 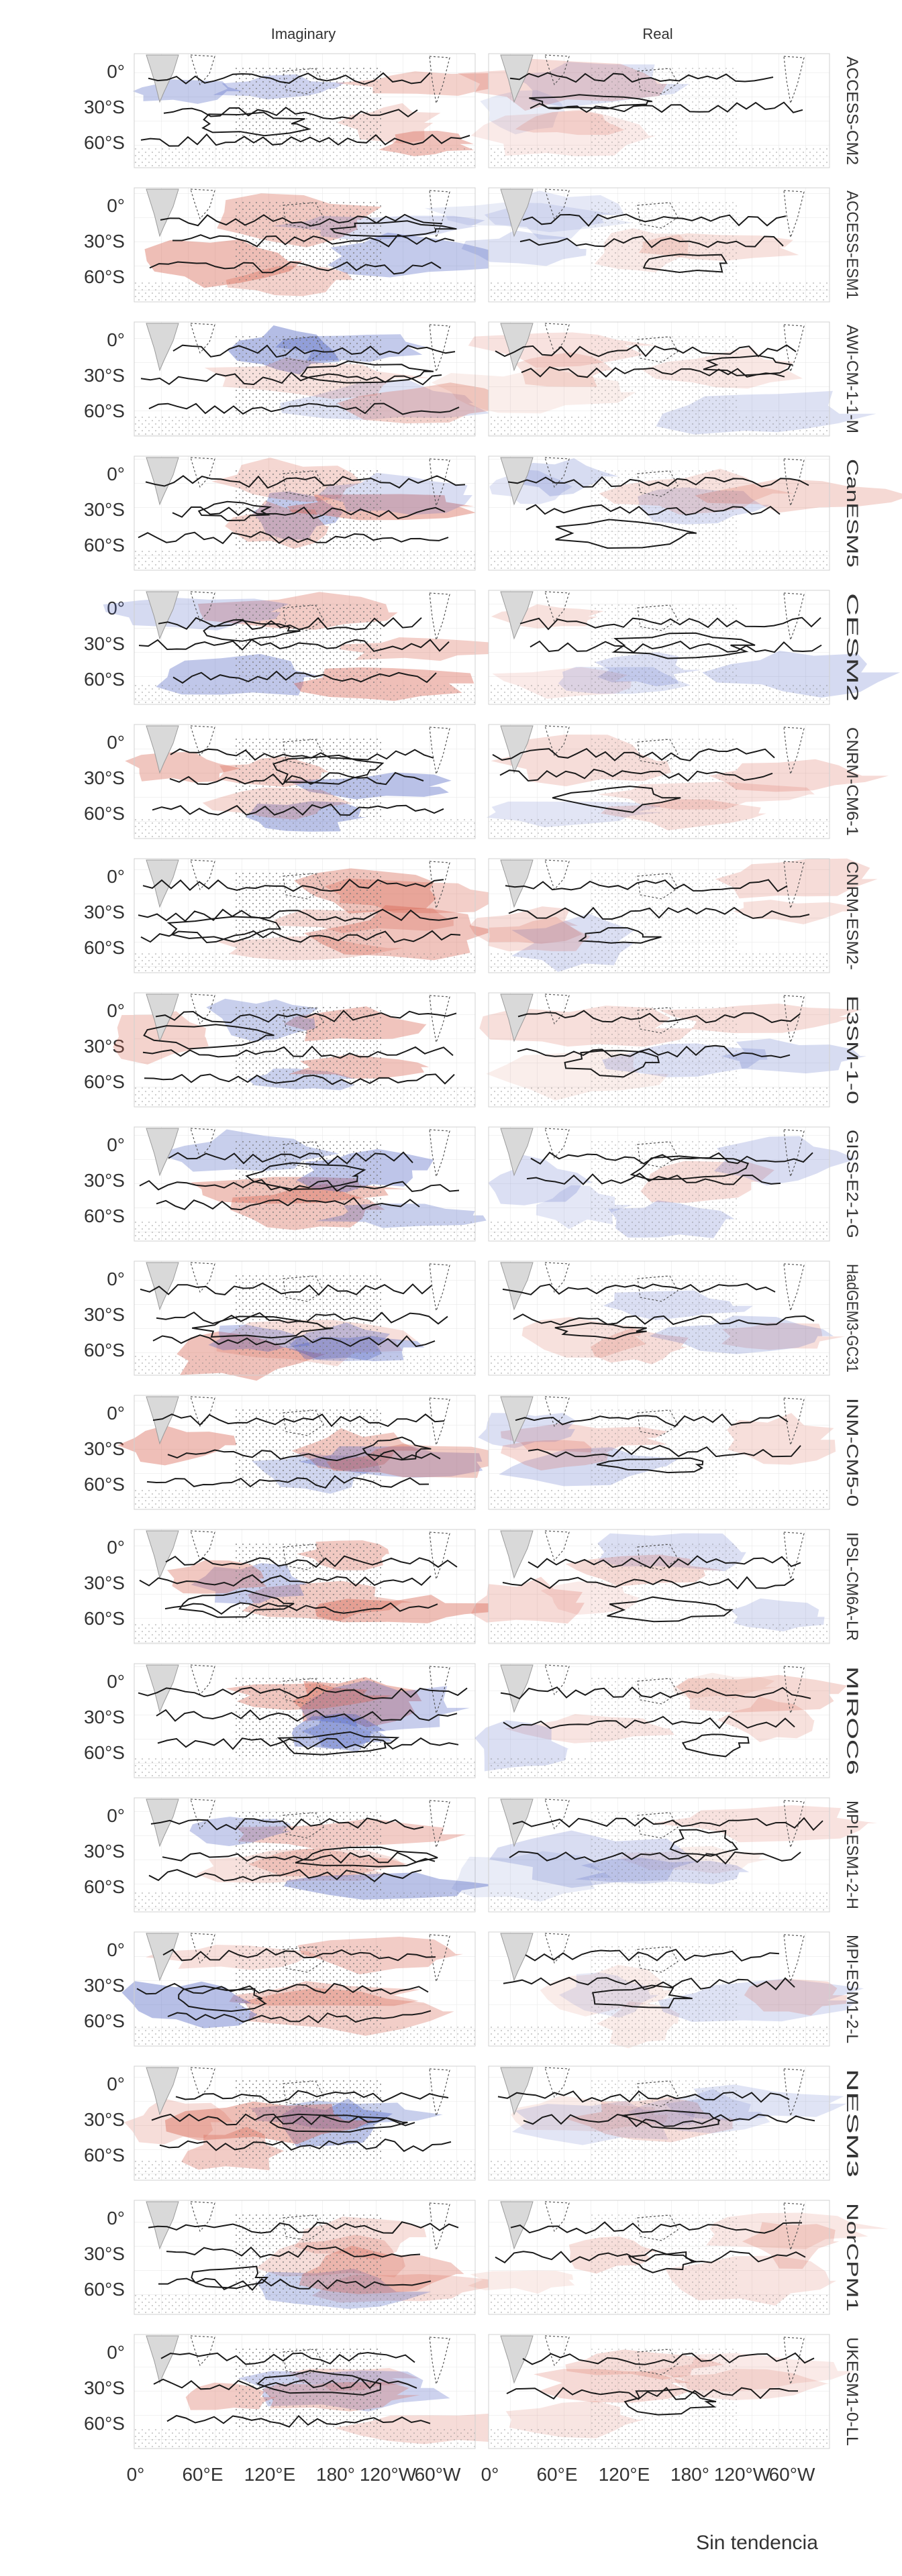 What do you see at coordinates (689, 2474) in the screenshot?
I see `x-tick-label: 180°` at bounding box center [689, 2474].